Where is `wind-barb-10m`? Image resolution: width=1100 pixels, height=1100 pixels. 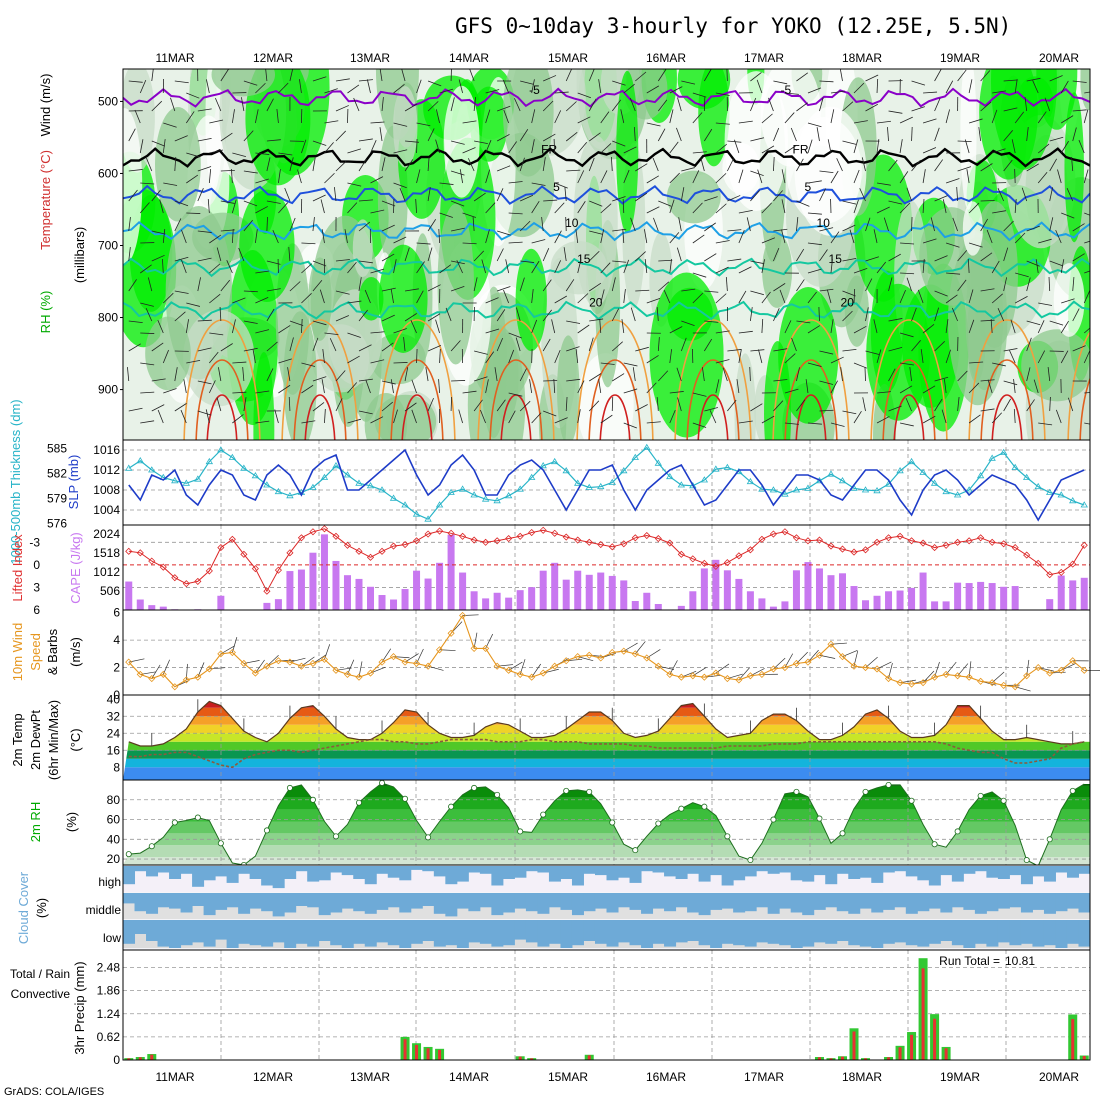 wind-barb-10m is located at coordinates (260, 666).